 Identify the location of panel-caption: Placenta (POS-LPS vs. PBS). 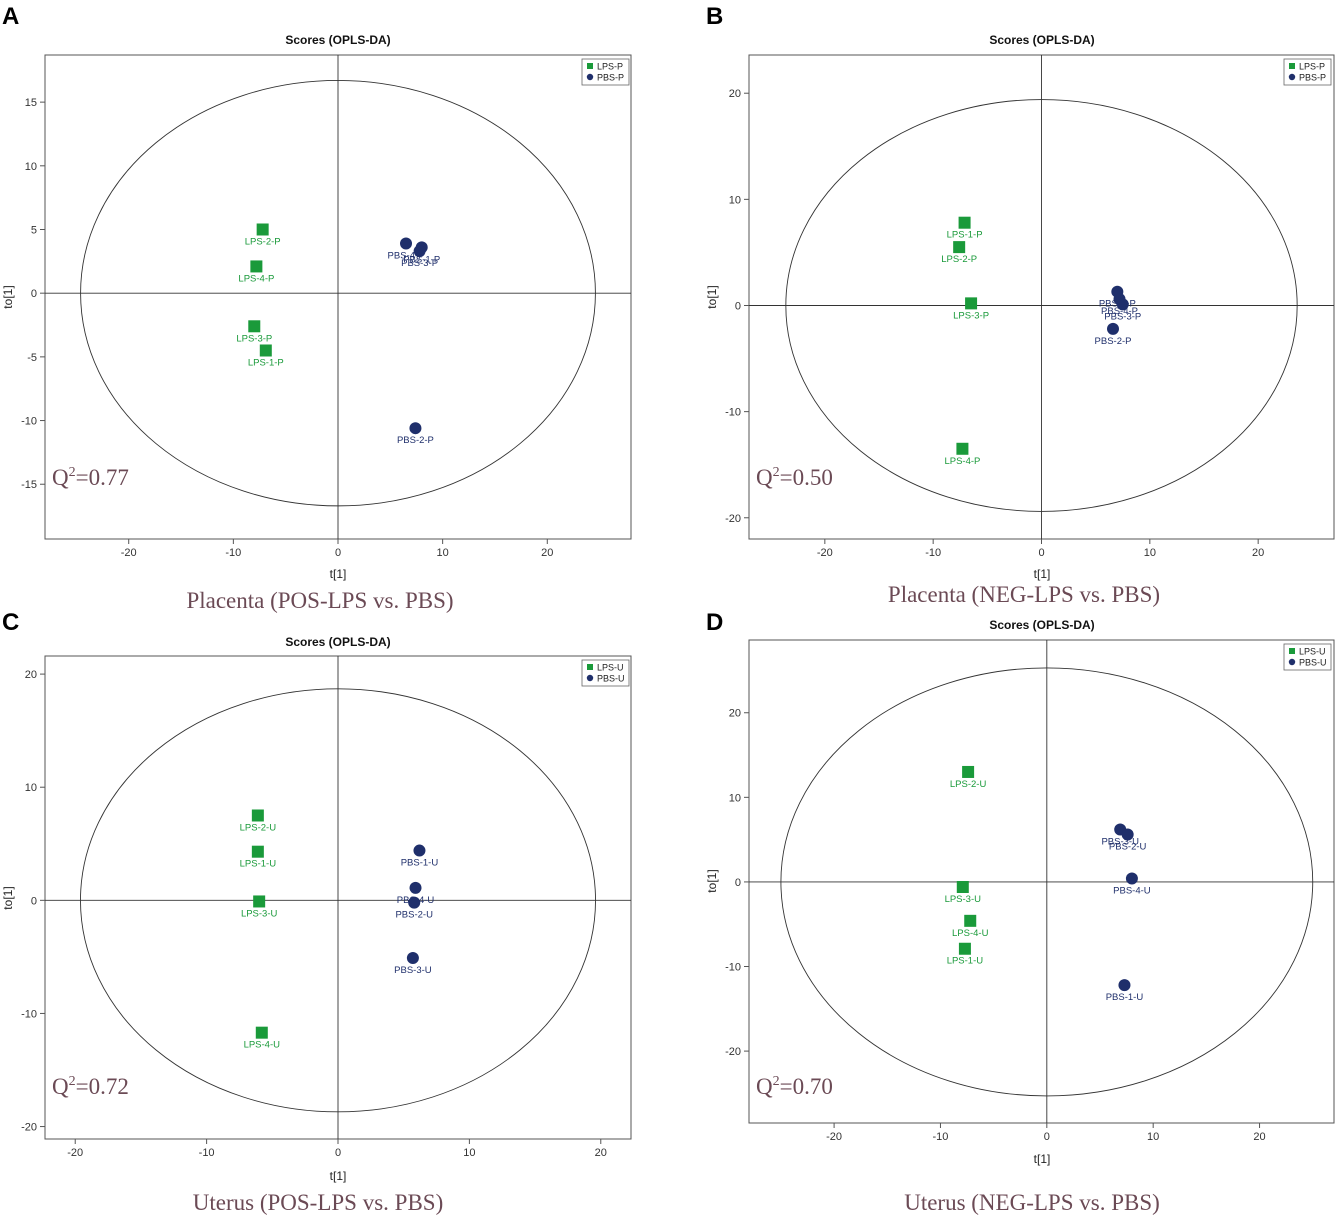
(319, 600).